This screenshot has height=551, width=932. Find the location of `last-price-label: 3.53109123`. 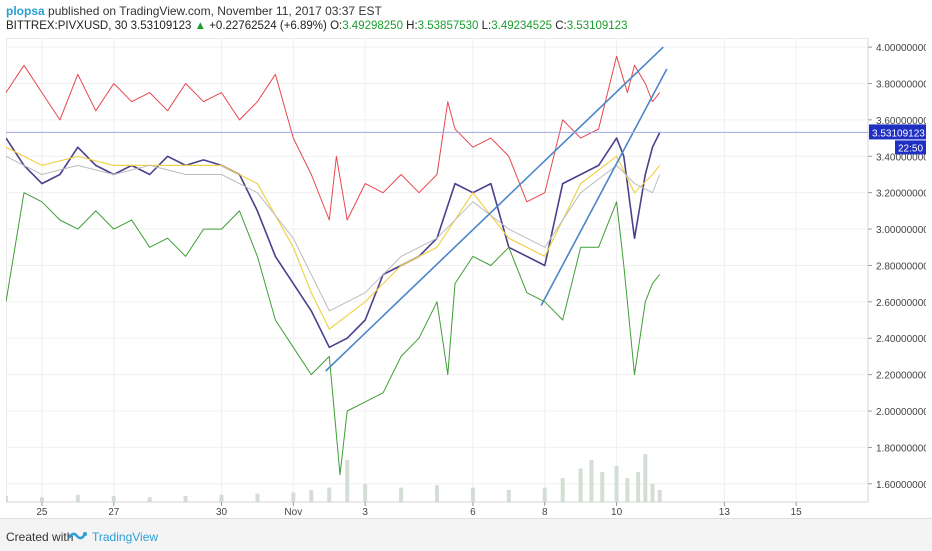

last-price-label: 3.53109123 is located at coordinates (898, 133).